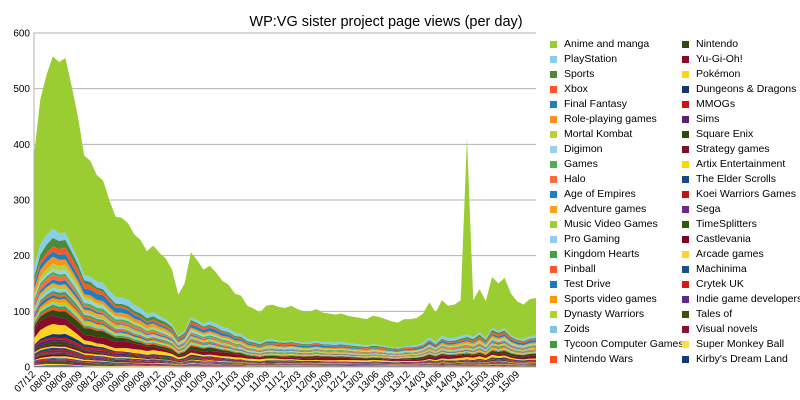  What do you see at coordinates (604, 224) in the screenshot?
I see `legend-item: Music Video Games` at bounding box center [604, 224].